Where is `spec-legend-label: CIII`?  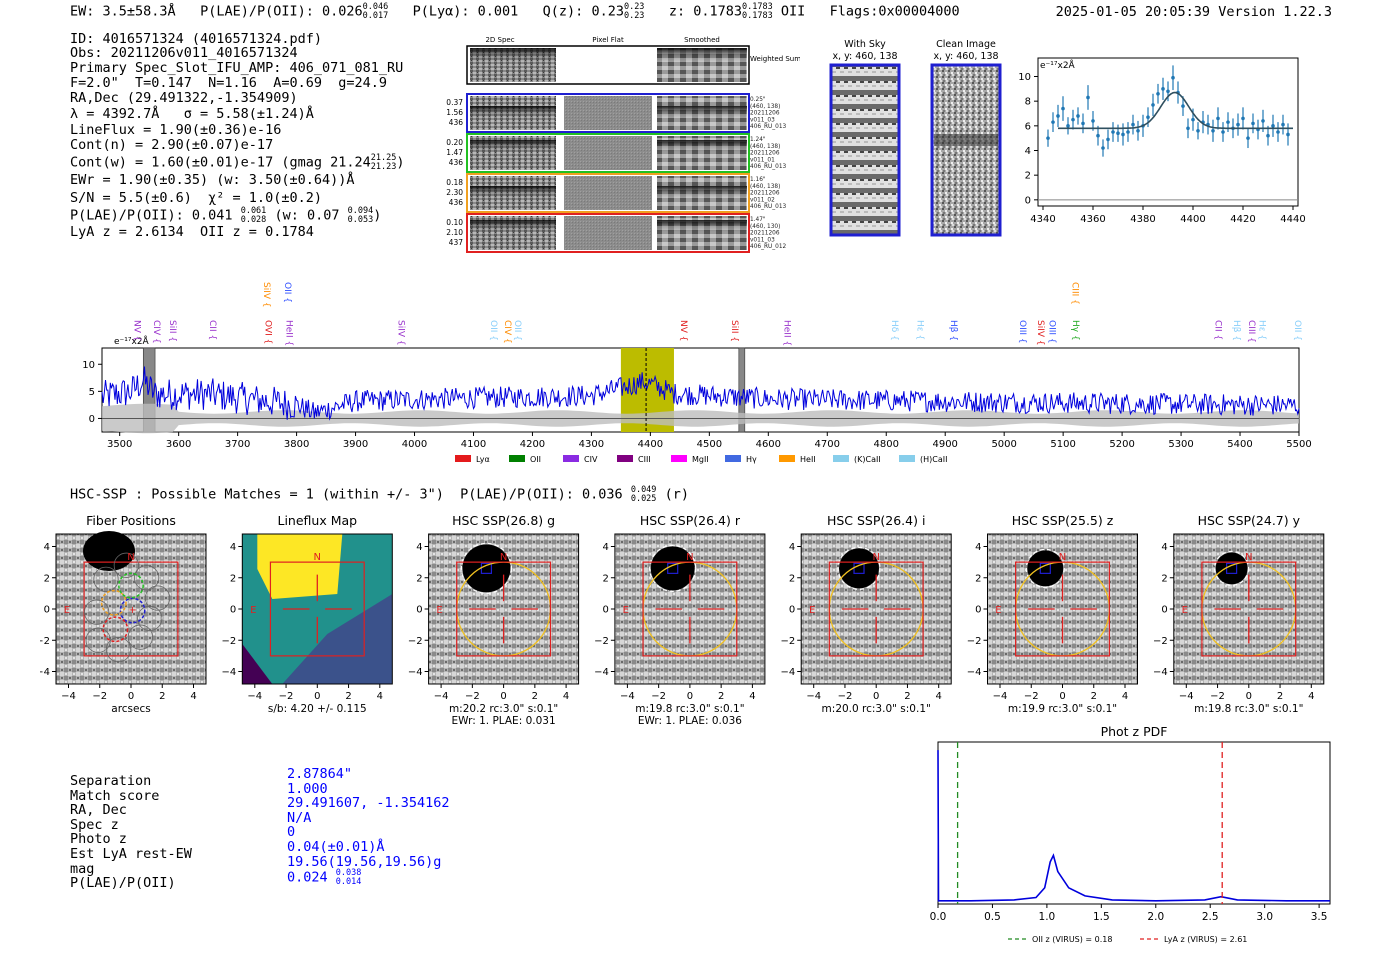 spec-legend-label: CIII is located at coordinates (644, 459).